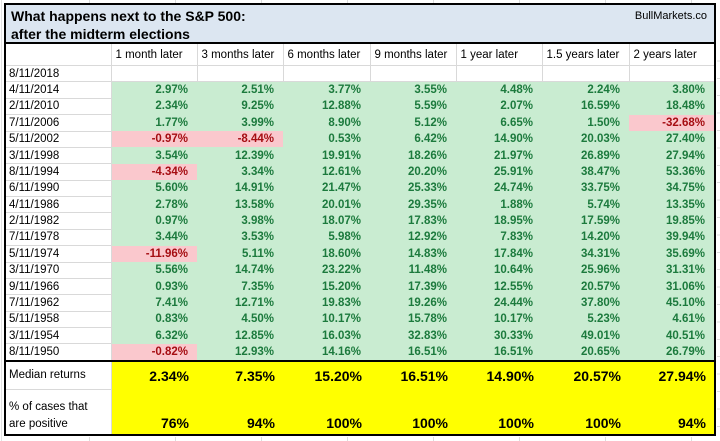  Describe the element at coordinates (585, 172) in the screenshot. I see `return-cell: 38.47%` at that location.